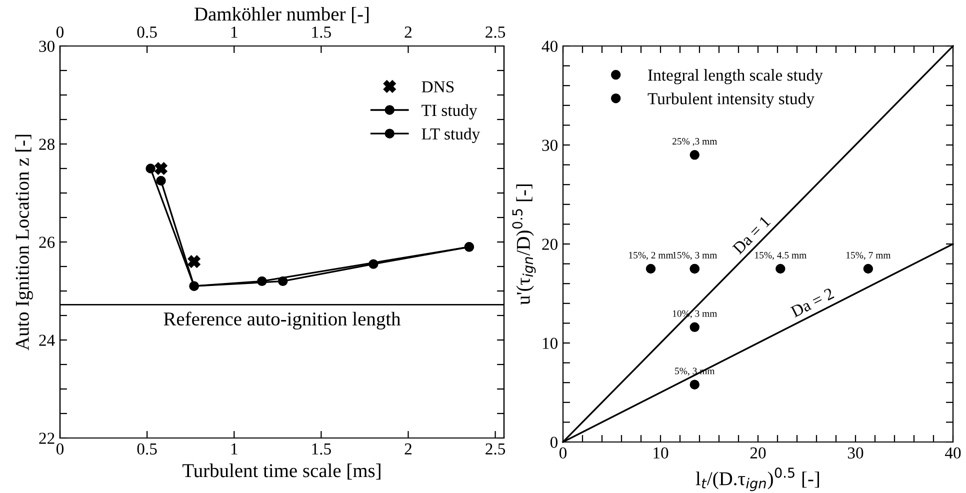  I want to click on x2-tick-label: 2.5, so click(496, 32).